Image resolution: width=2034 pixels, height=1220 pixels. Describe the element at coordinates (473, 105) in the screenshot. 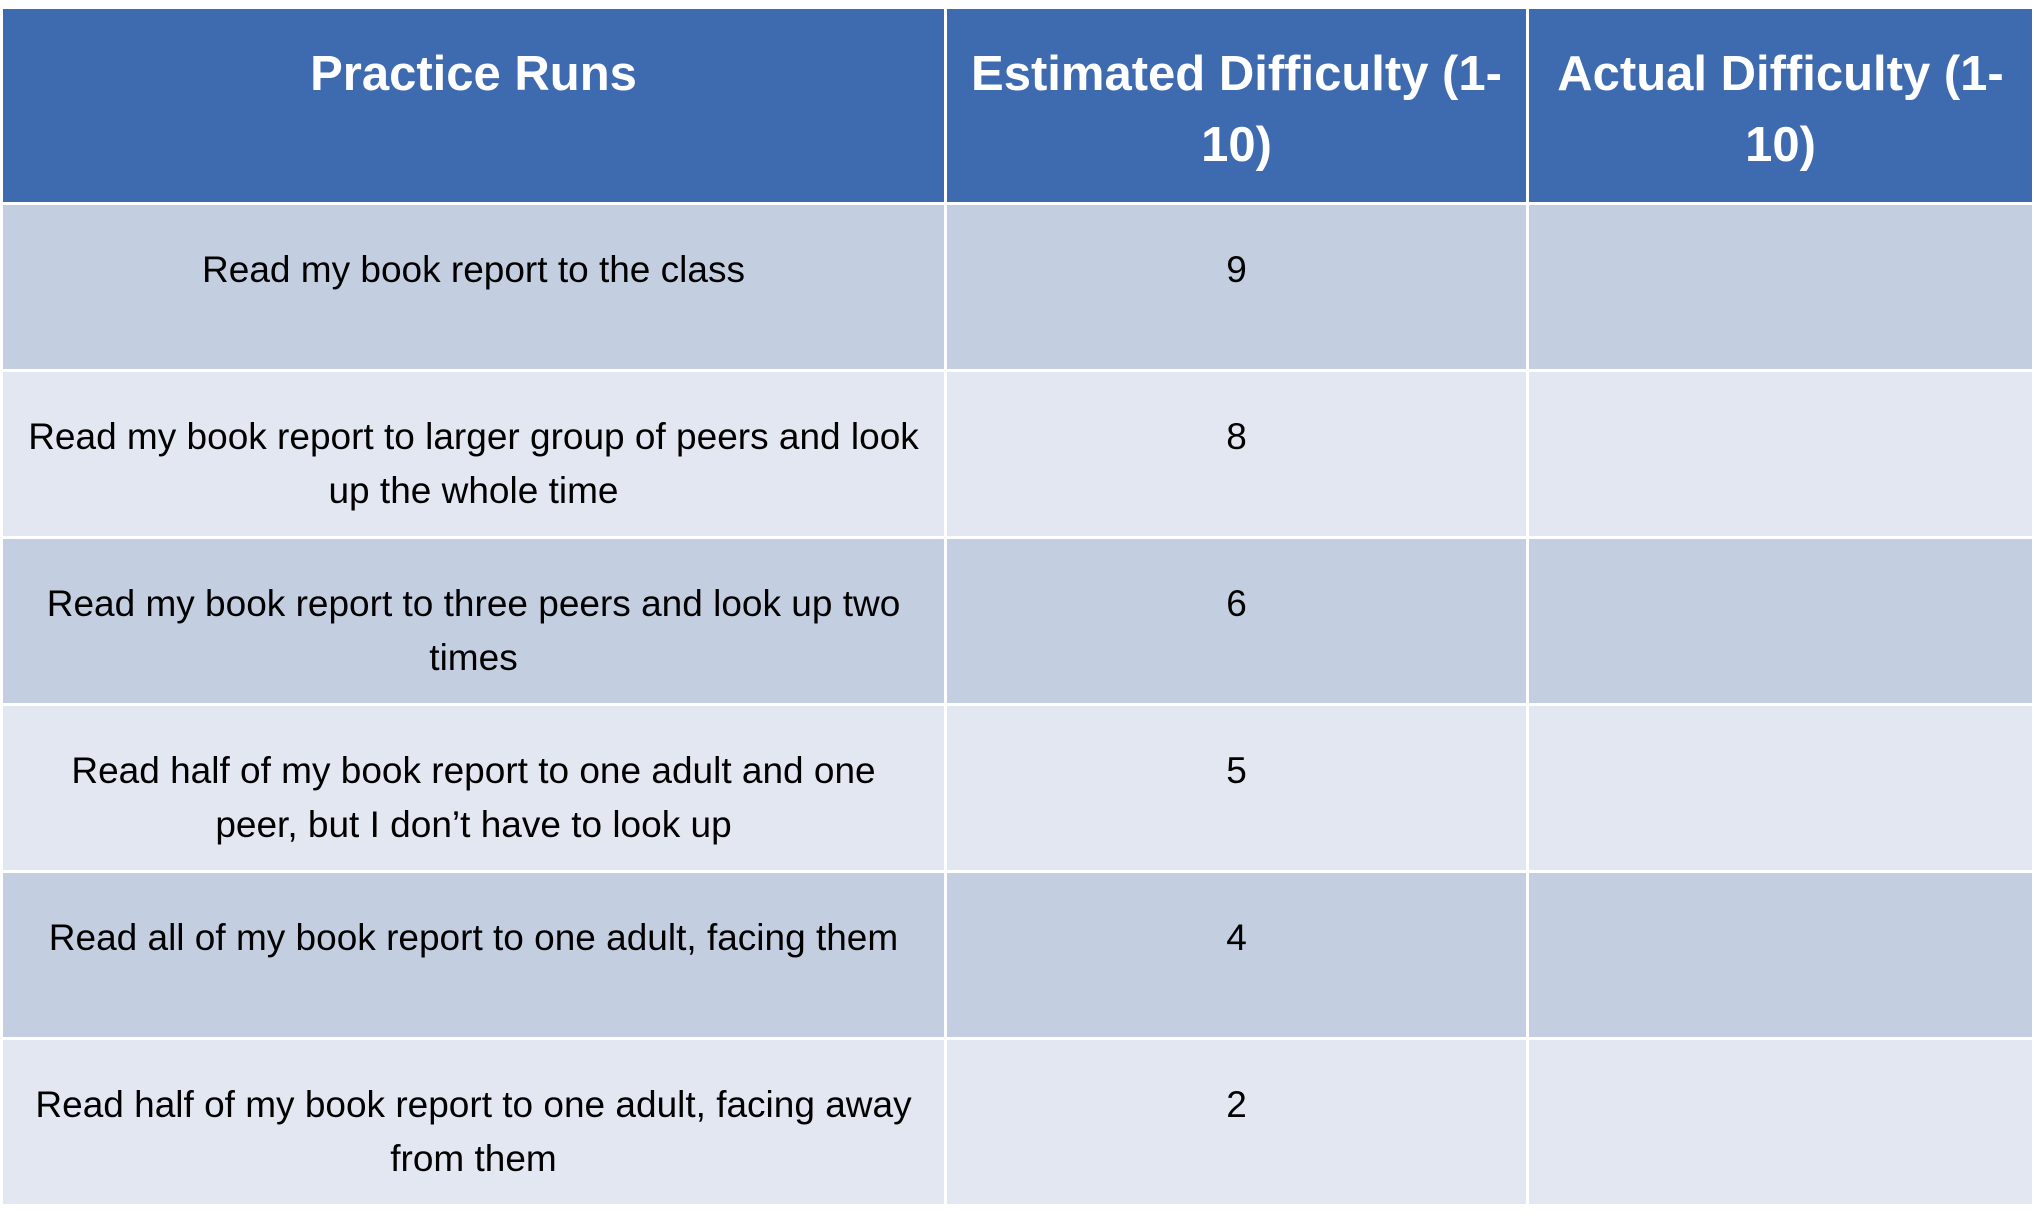

I see `header-cell: Practice Runs` at that location.